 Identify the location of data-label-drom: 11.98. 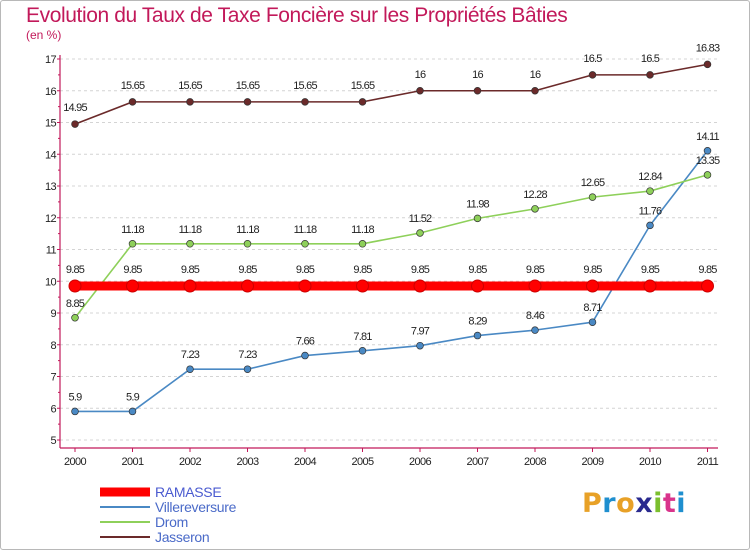
(477, 204).